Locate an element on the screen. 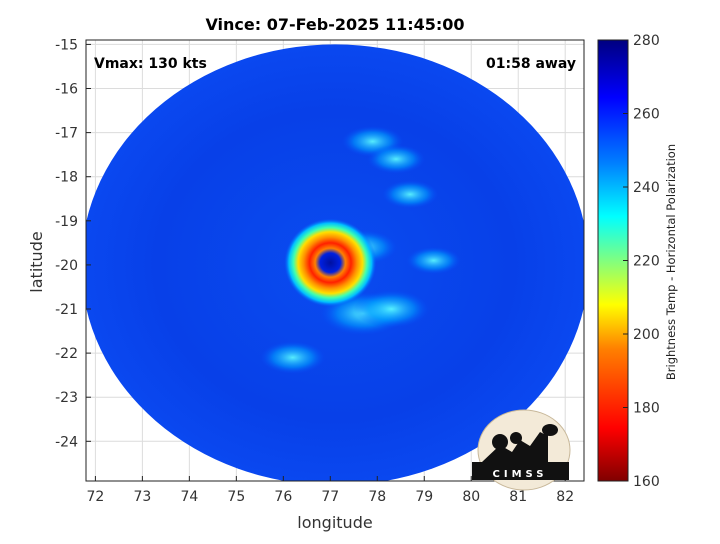  colorbar-ticks: 280 260 240 220 200 180 160 is located at coordinates (641, 261).